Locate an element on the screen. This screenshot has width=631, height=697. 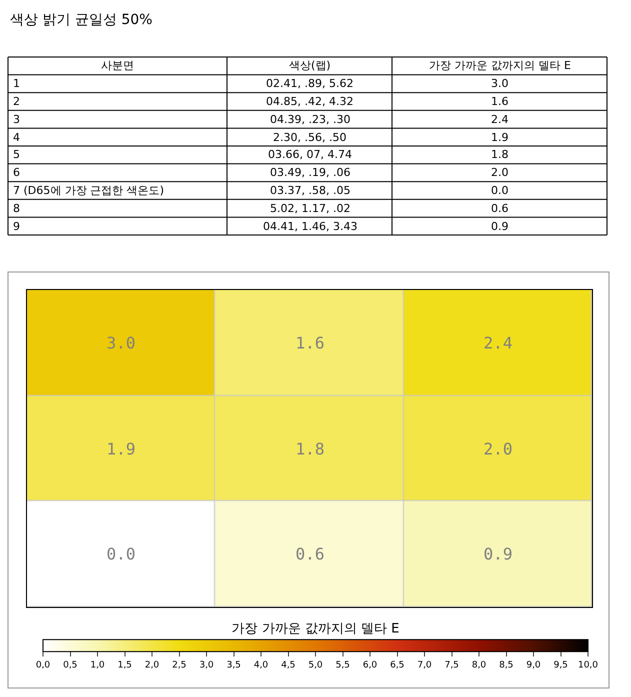
text: 3 is located at coordinates (16, 119).